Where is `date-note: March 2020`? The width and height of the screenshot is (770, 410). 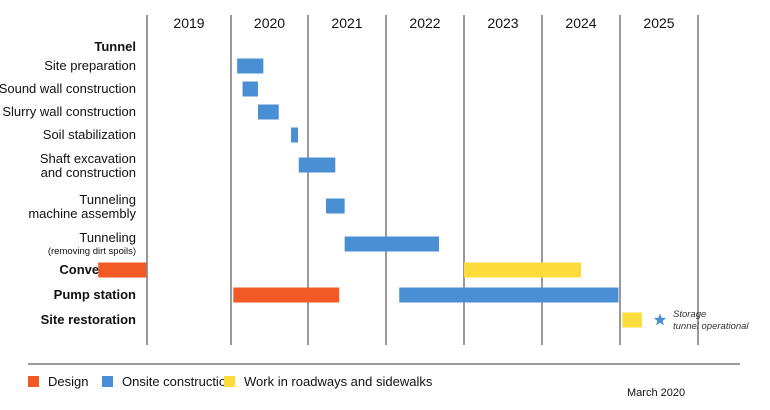 date-note: March 2020 is located at coordinates (656, 393).